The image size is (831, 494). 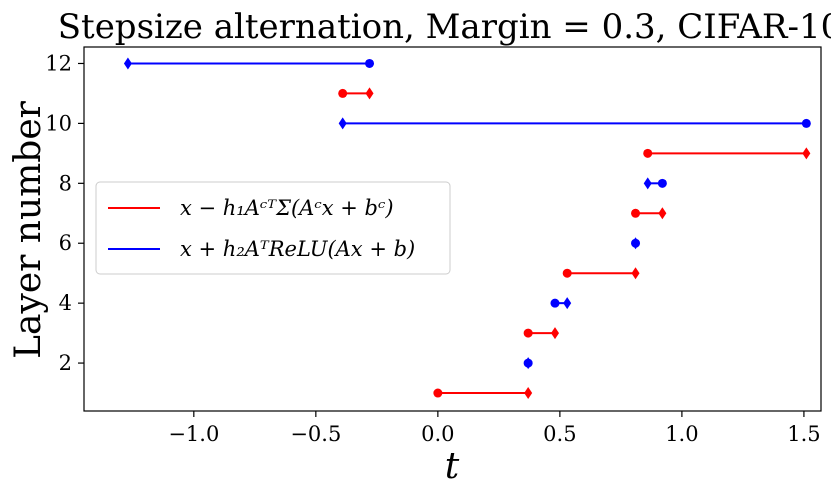 What do you see at coordinates (494, 428) in the screenshot?
I see `x-axis: −1.0 −0.5 0.0 0.5 1.0 1.5` at bounding box center [494, 428].